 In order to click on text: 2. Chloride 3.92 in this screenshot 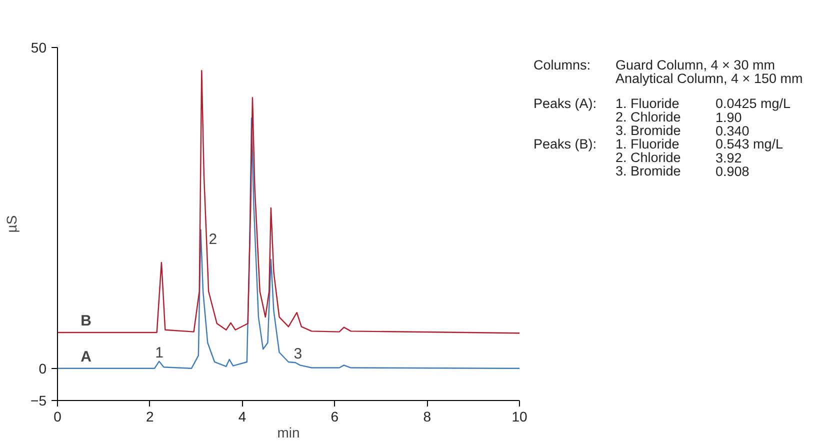, I will do `click(679, 158)`.